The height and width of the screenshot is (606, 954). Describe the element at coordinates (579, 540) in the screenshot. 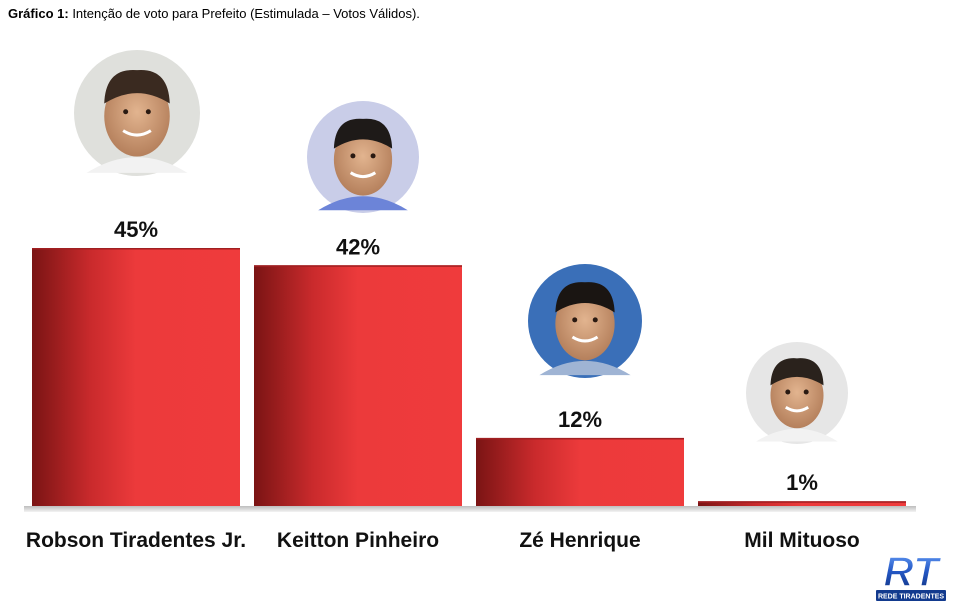

I see `category-label-3: Zé Henrique` at that location.